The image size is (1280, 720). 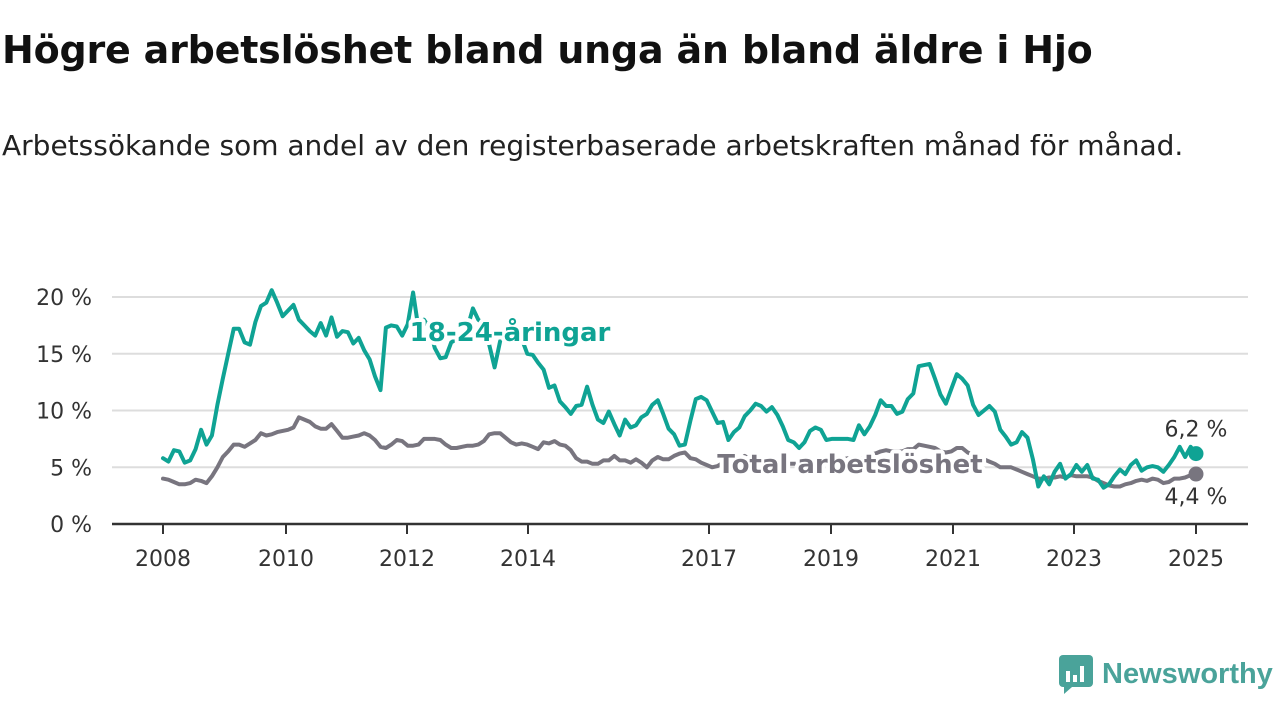 I want to click on x-tick-label: 2025, so click(x=1196, y=559).